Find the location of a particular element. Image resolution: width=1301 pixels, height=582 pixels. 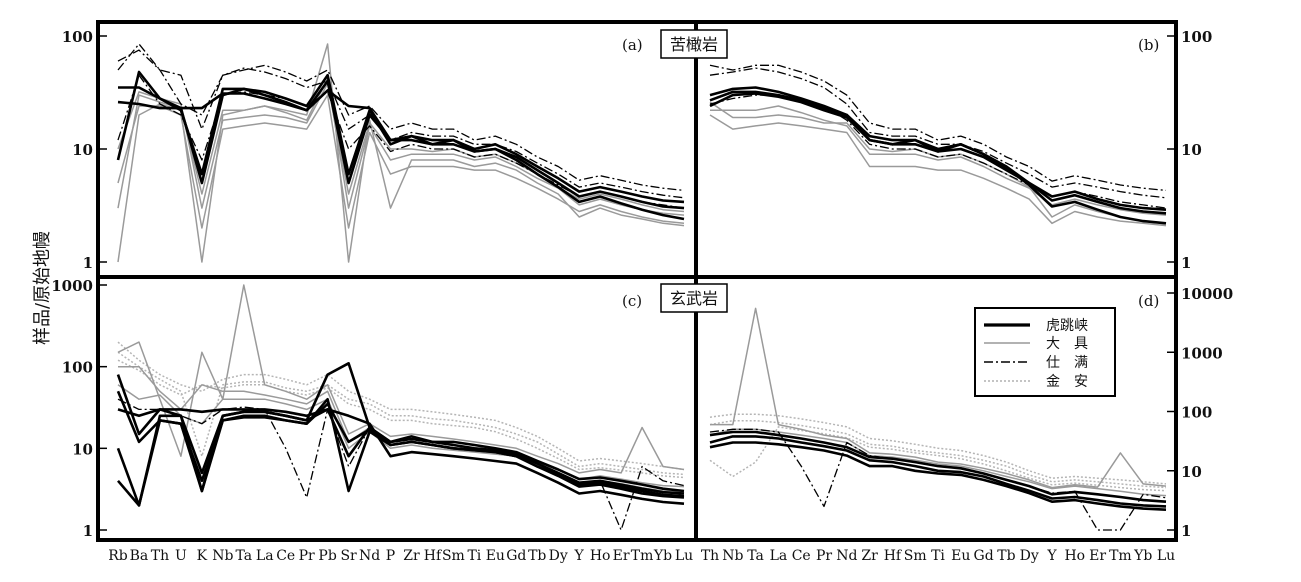

y-tick-label-c-0: 1000 is located at coordinates (72, 286).